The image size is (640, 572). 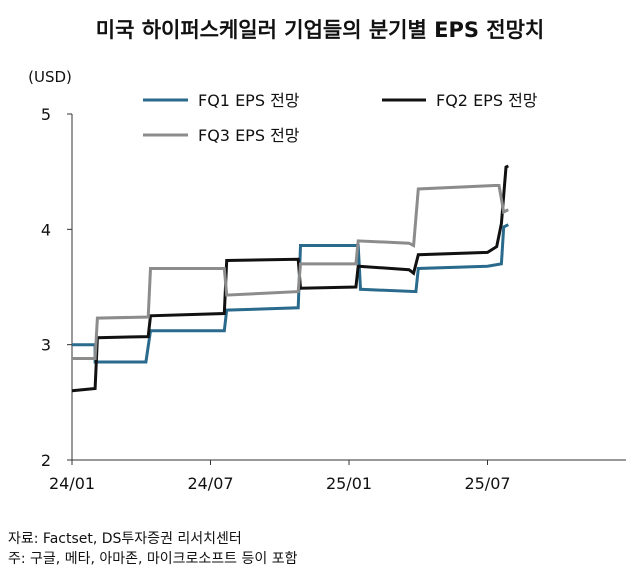 I want to click on y-tick-label: 2, so click(x=46, y=460).